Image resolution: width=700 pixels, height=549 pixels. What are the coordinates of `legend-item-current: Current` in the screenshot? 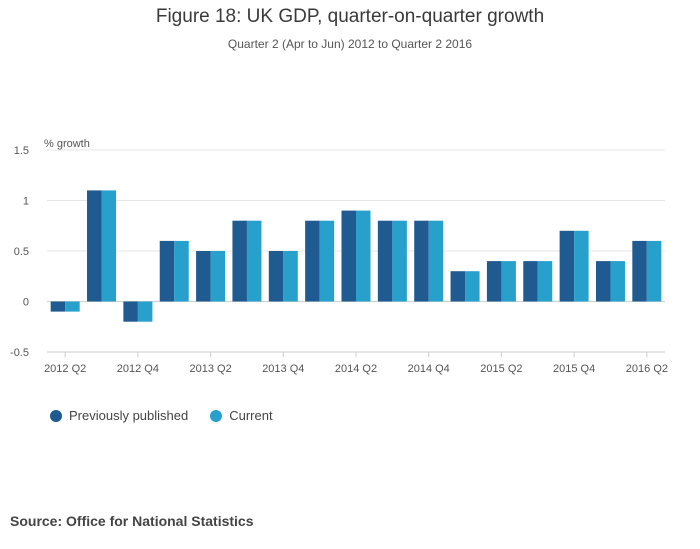 It's located at (241, 415).